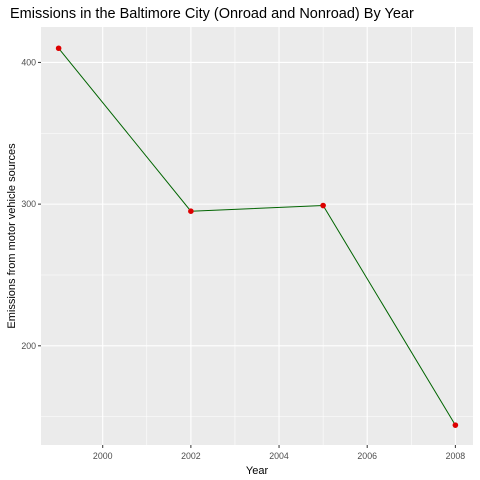 This screenshot has height=480, width=480. What do you see at coordinates (456, 456) in the screenshot?
I see `x-tick-label: 2008` at bounding box center [456, 456].